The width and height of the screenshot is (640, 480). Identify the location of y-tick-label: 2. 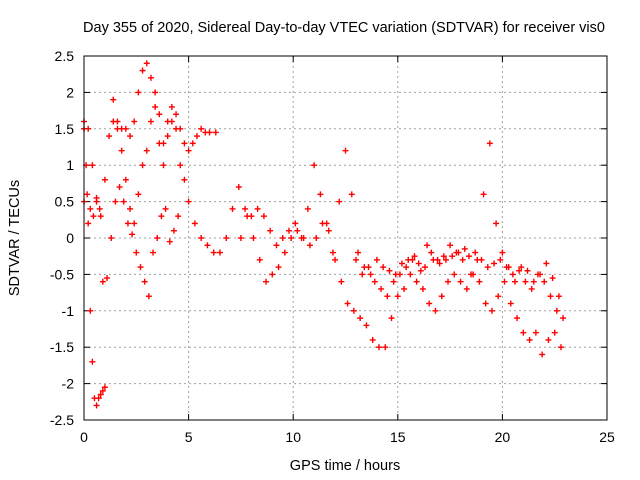
(70, 92).